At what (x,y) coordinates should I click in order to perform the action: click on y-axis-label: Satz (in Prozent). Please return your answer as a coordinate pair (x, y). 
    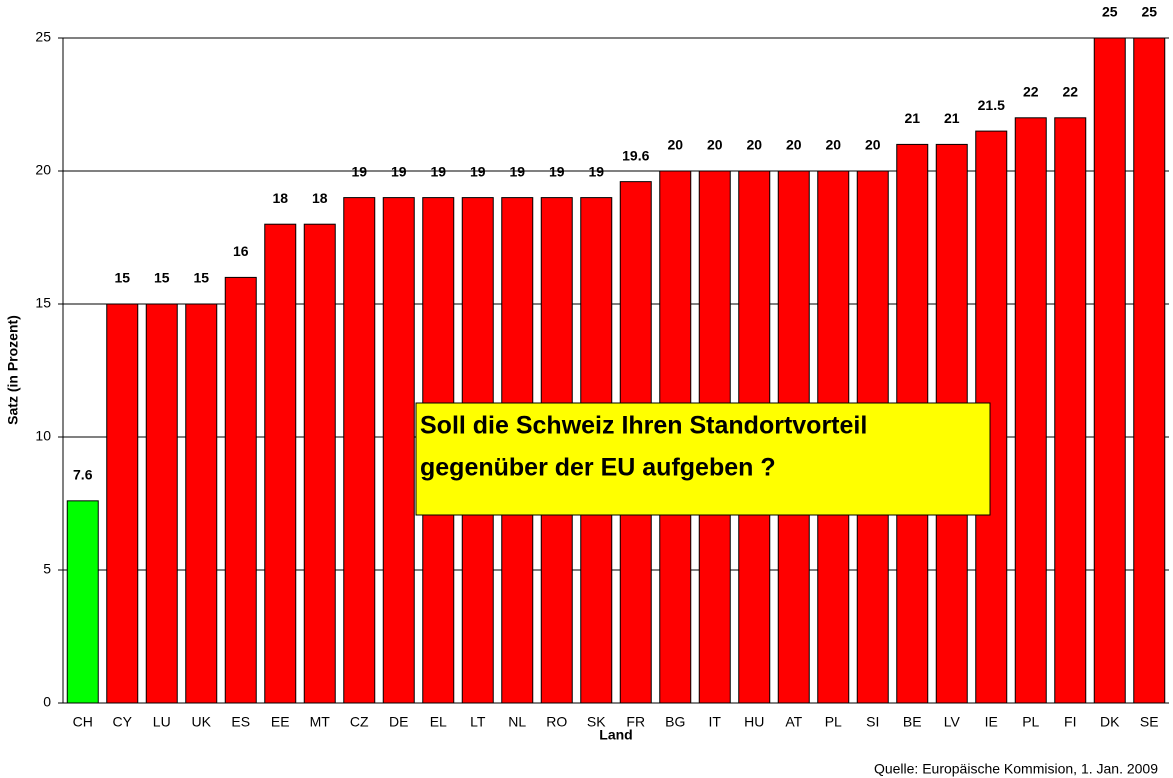
    Looking at the image, I should click on (13, 370).